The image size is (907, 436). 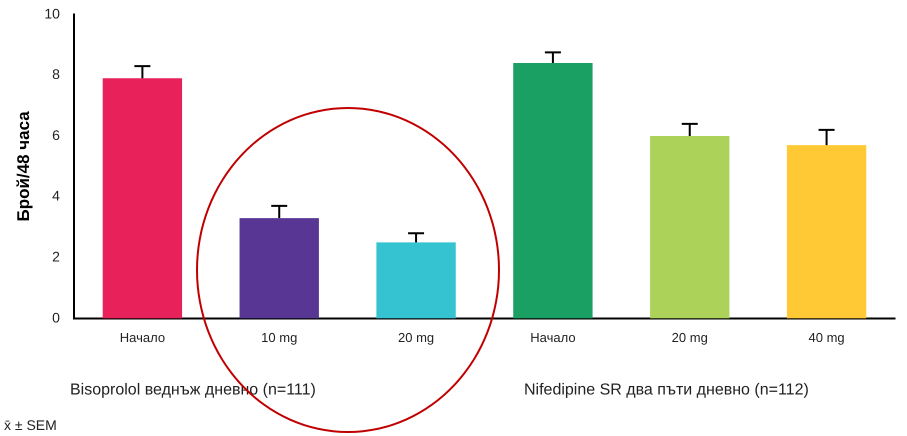 What do you see at coordinates (56, 74) in the screenshot?
I see `y-tick-label: 8` at bounding box center [56, 74].